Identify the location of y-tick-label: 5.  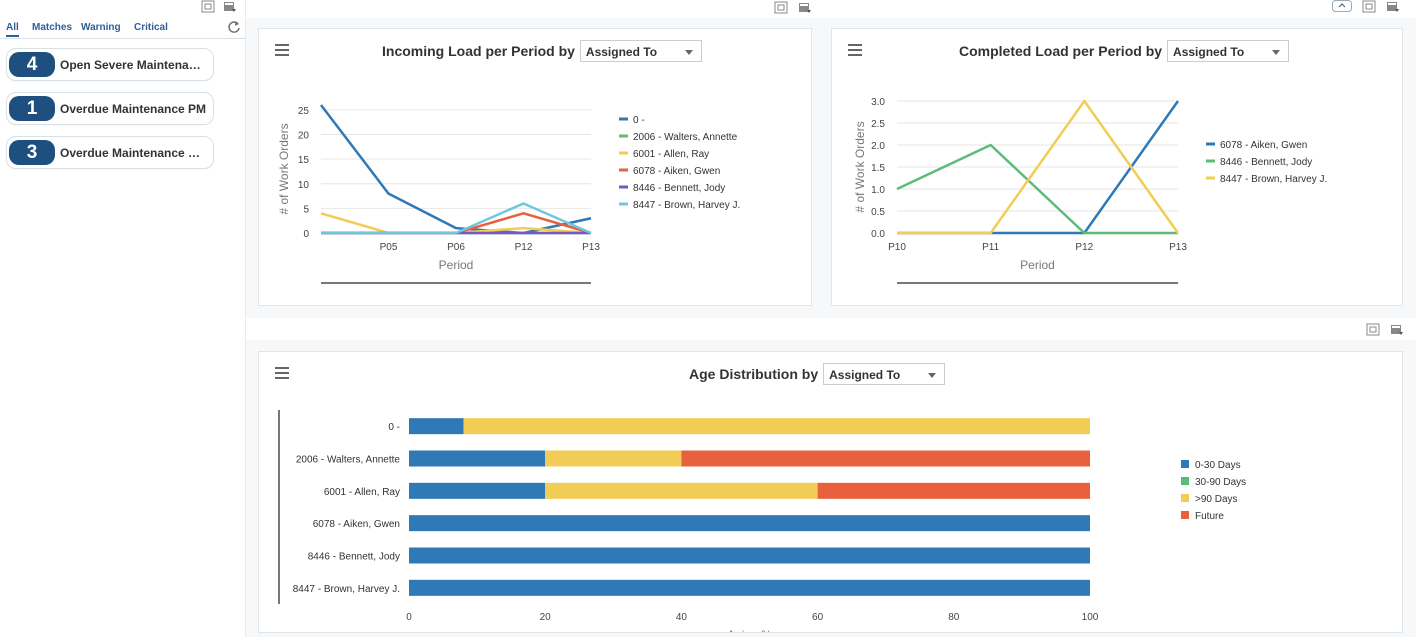
(306, 209).